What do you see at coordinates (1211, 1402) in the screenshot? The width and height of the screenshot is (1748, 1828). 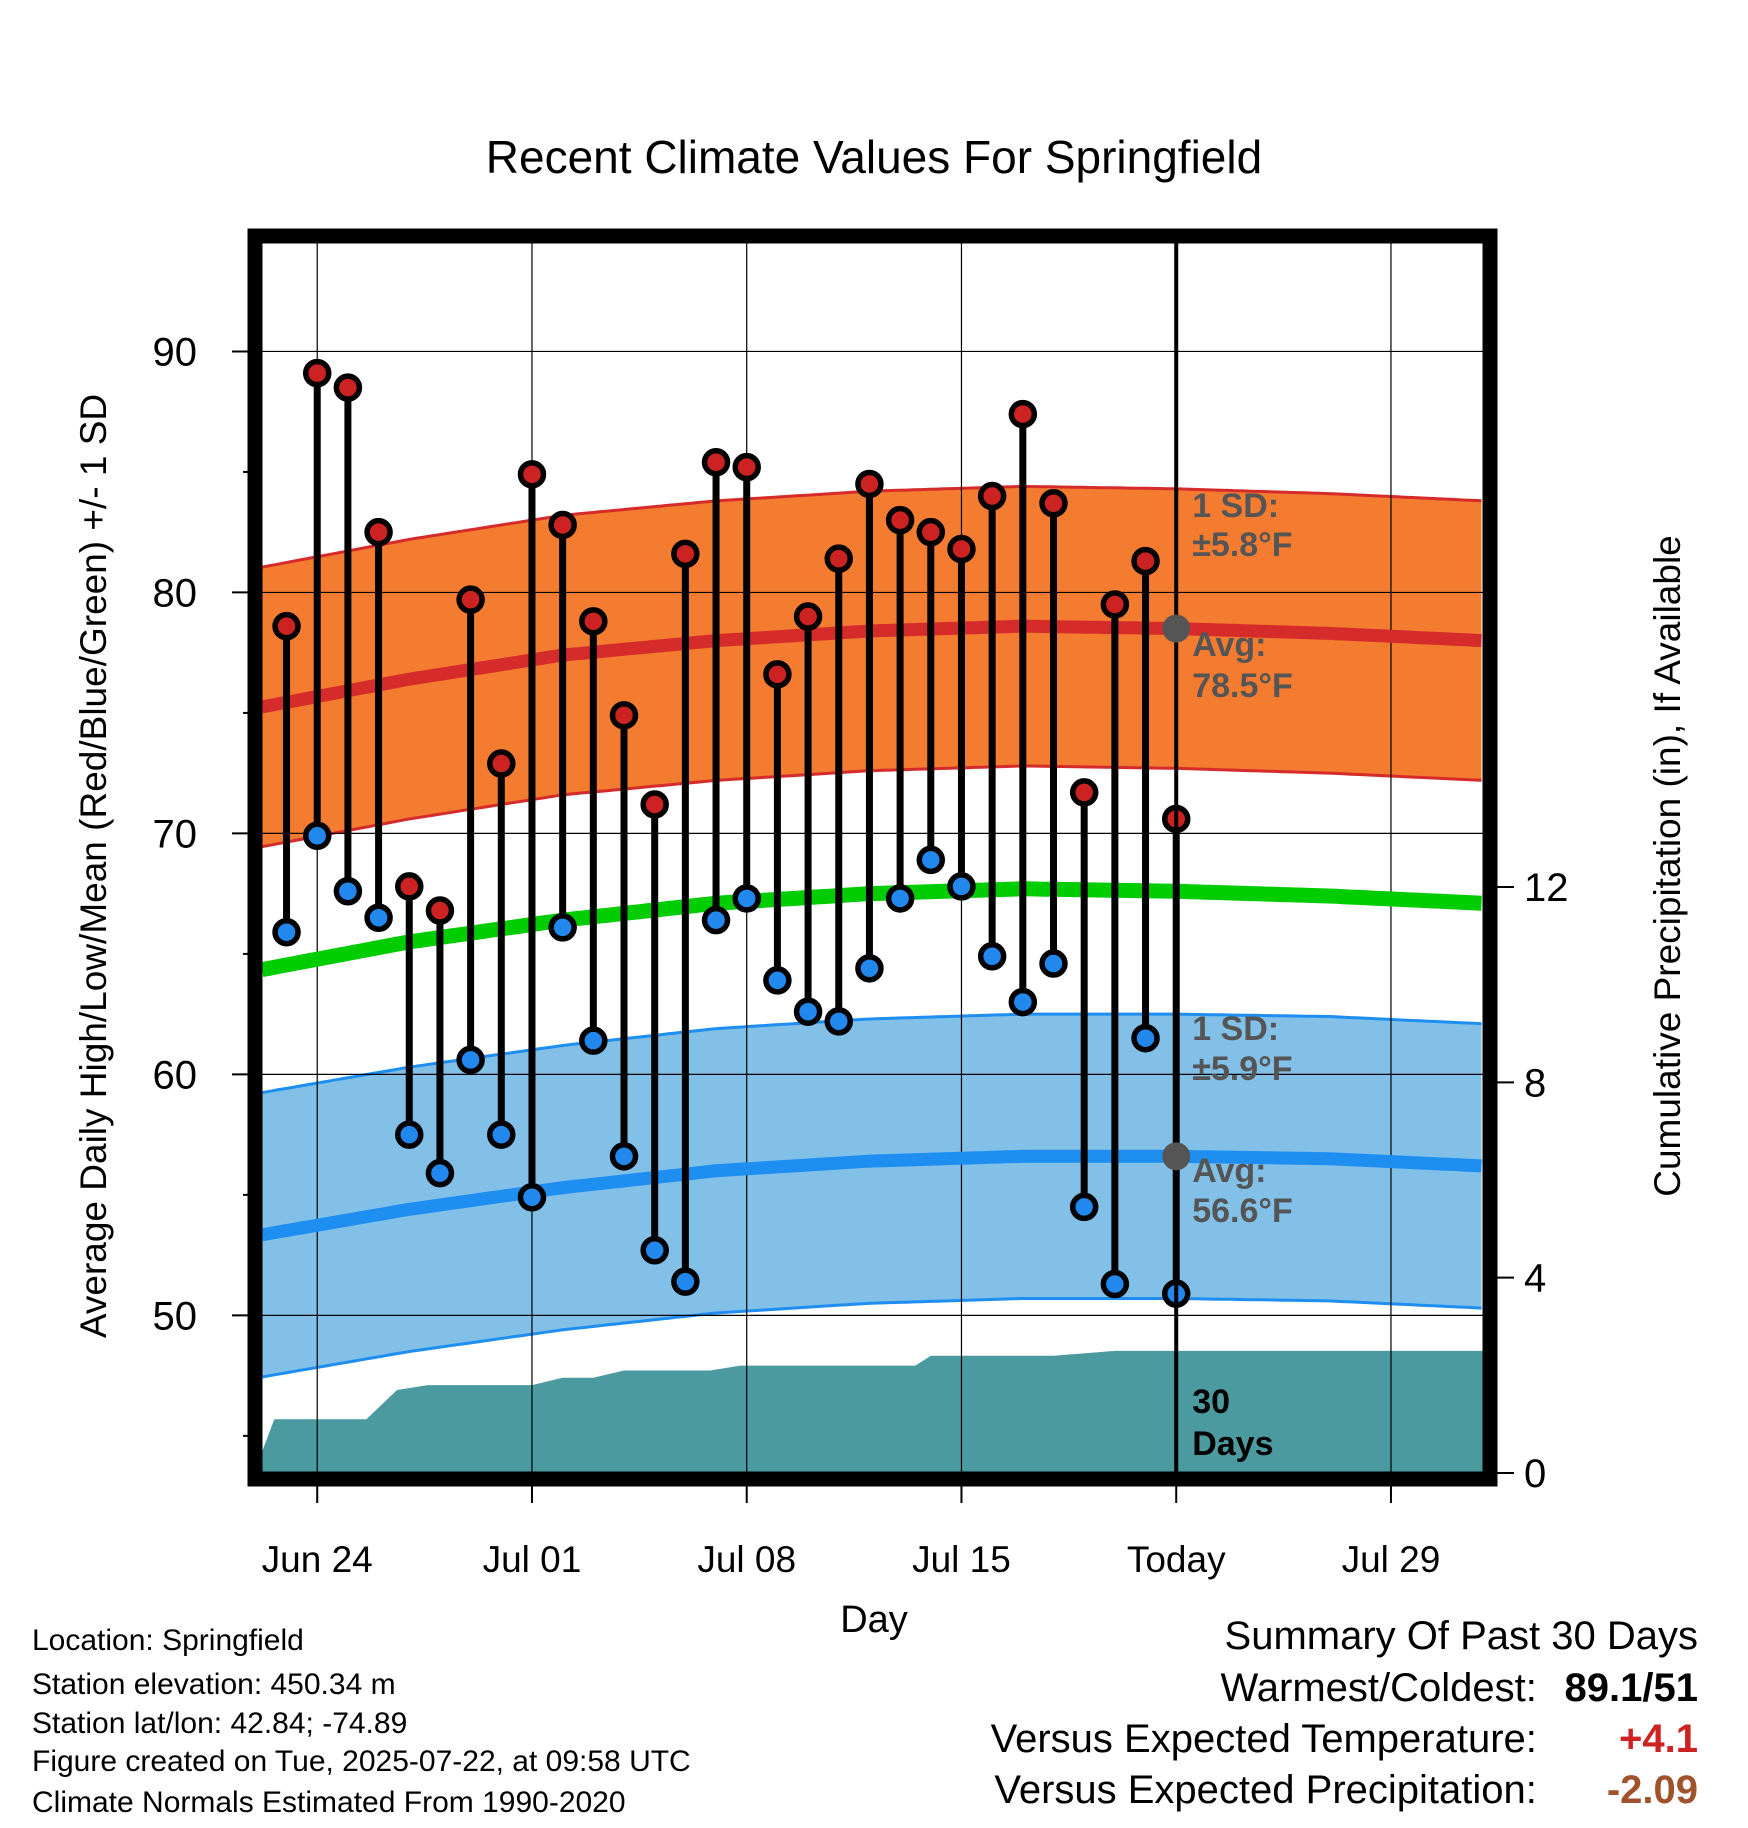 I see `days-number-label: 30` at bounding box center [1211, 1402].